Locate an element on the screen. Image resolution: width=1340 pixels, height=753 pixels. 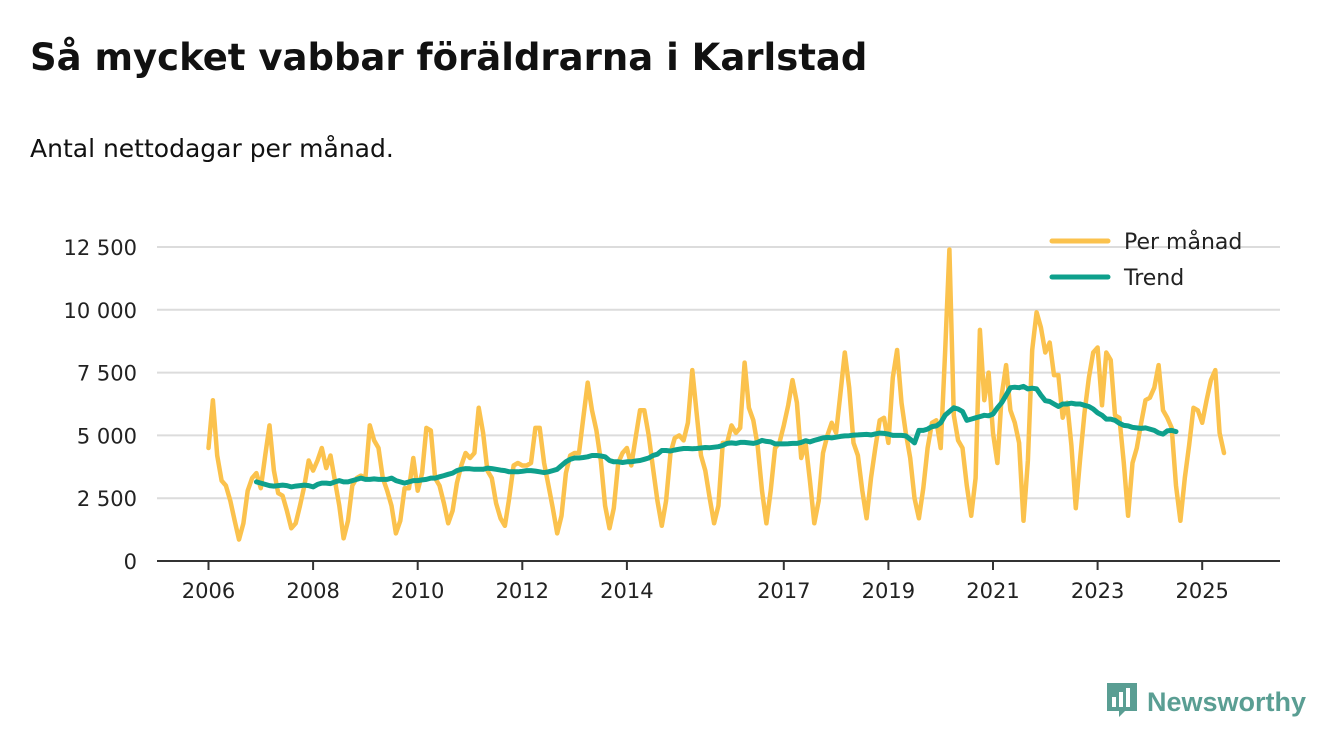
y-tick-label: 5 000 is located at coordinates (107, 436).